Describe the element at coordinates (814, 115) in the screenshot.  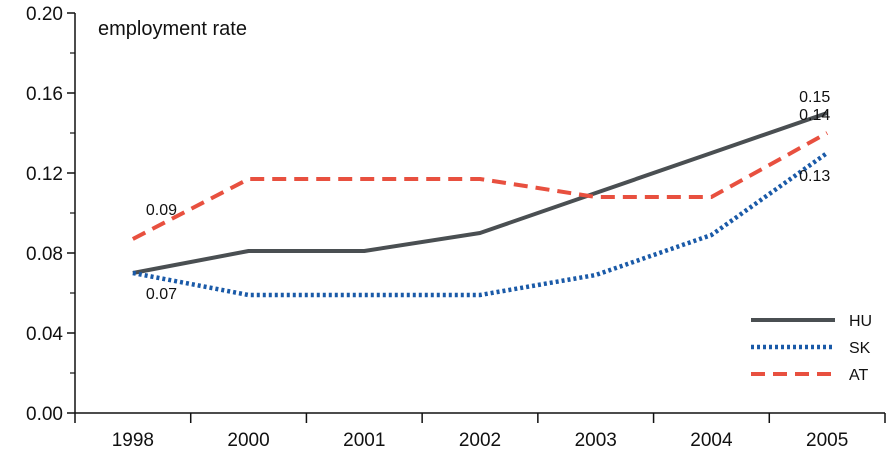
I see `data-label-at: 0.14` at that location.